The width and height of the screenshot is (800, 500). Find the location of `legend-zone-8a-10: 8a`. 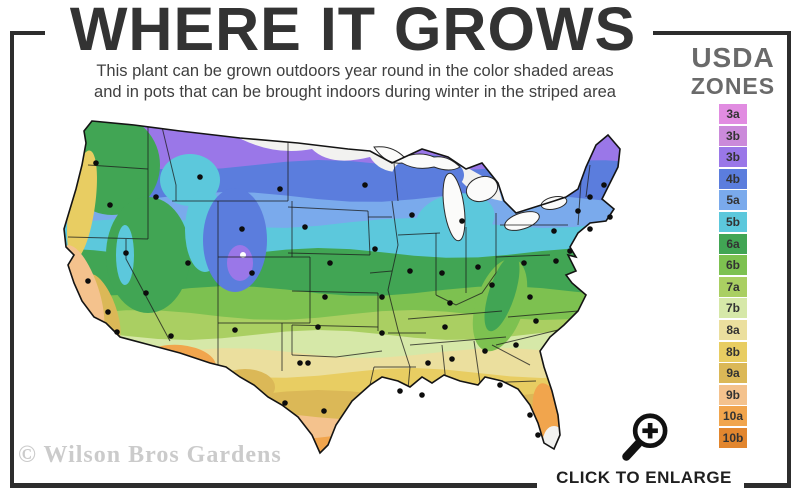

legend-zone-8a-10: 8a is located at coordinates (733, 329).